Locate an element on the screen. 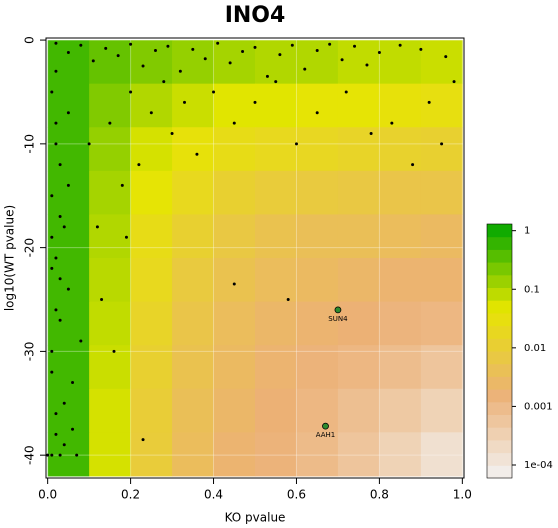 The height and width of the screenshot is (528, 558). y-tick-label: -30 is located at coordinates (30, 352).